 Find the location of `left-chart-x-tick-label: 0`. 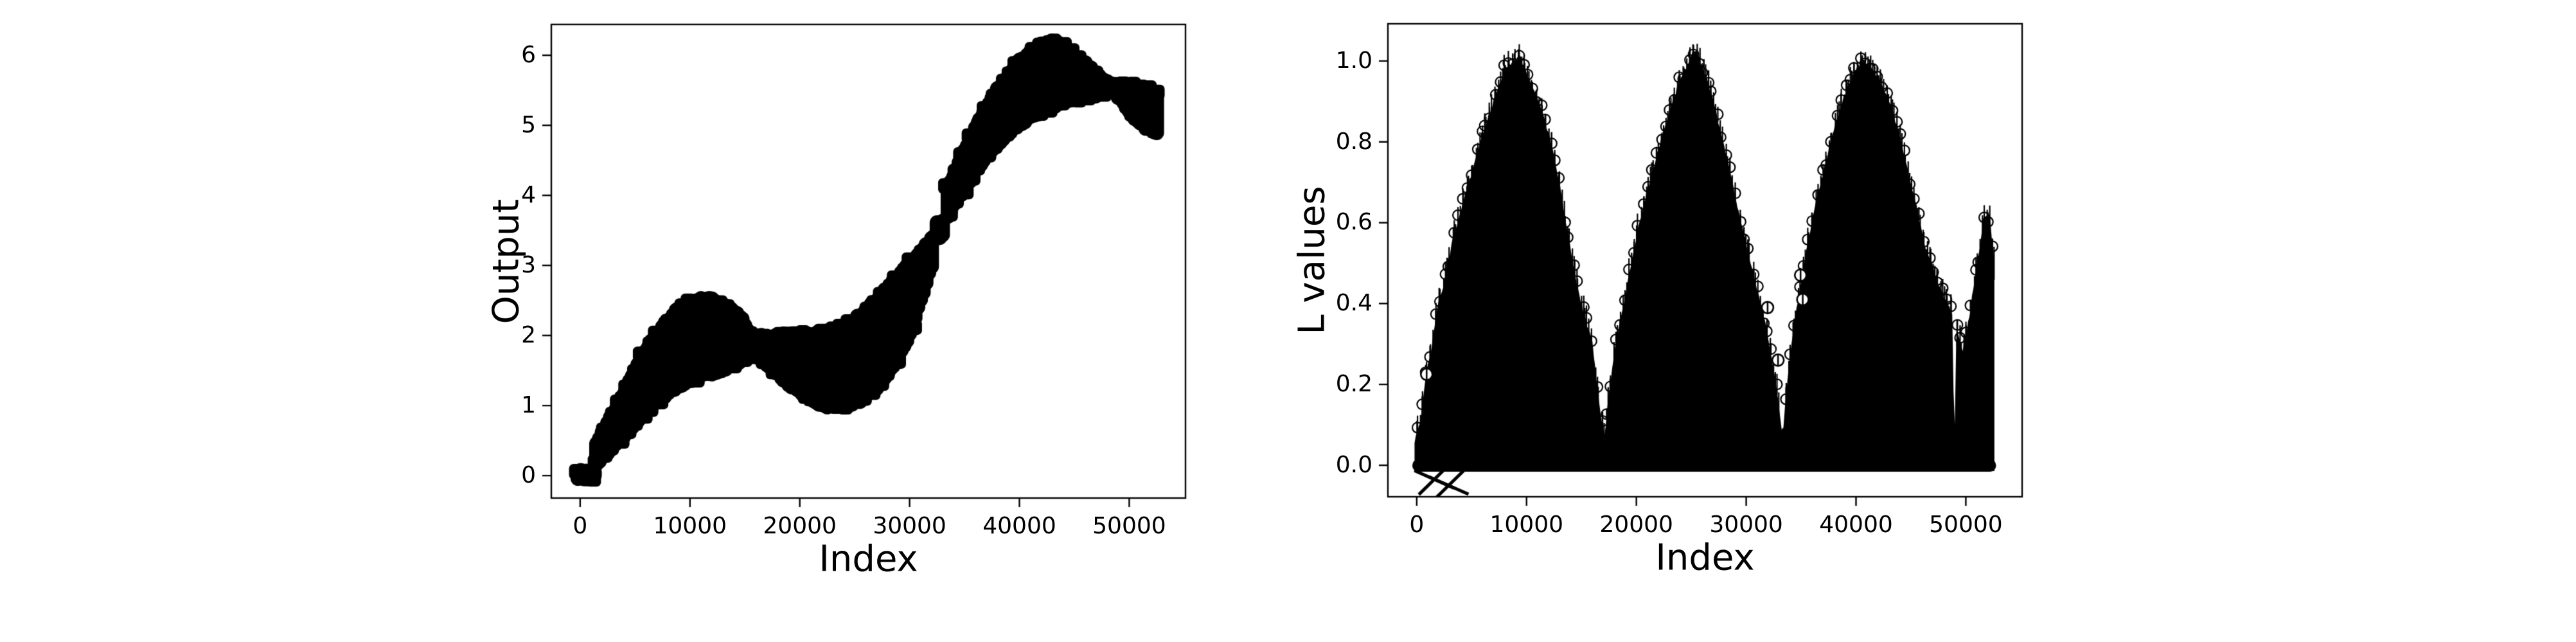

left-chart-x-tick-label: 0 is located at coordinates (580, 526).